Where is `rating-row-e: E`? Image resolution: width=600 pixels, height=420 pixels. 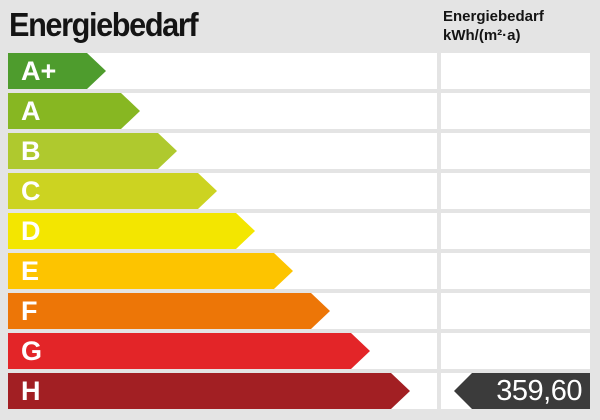 rating-row-e: E is located at coordinates (299, 271).